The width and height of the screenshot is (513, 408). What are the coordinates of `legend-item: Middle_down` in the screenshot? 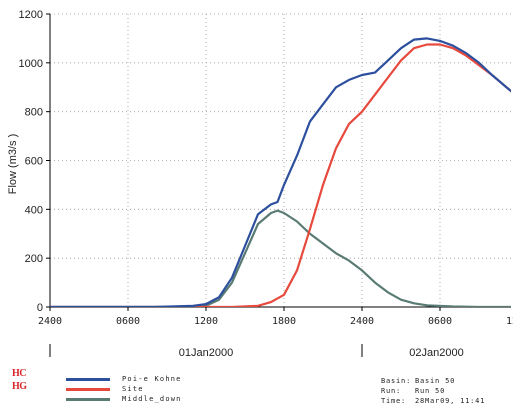 It's located at (124, 399).